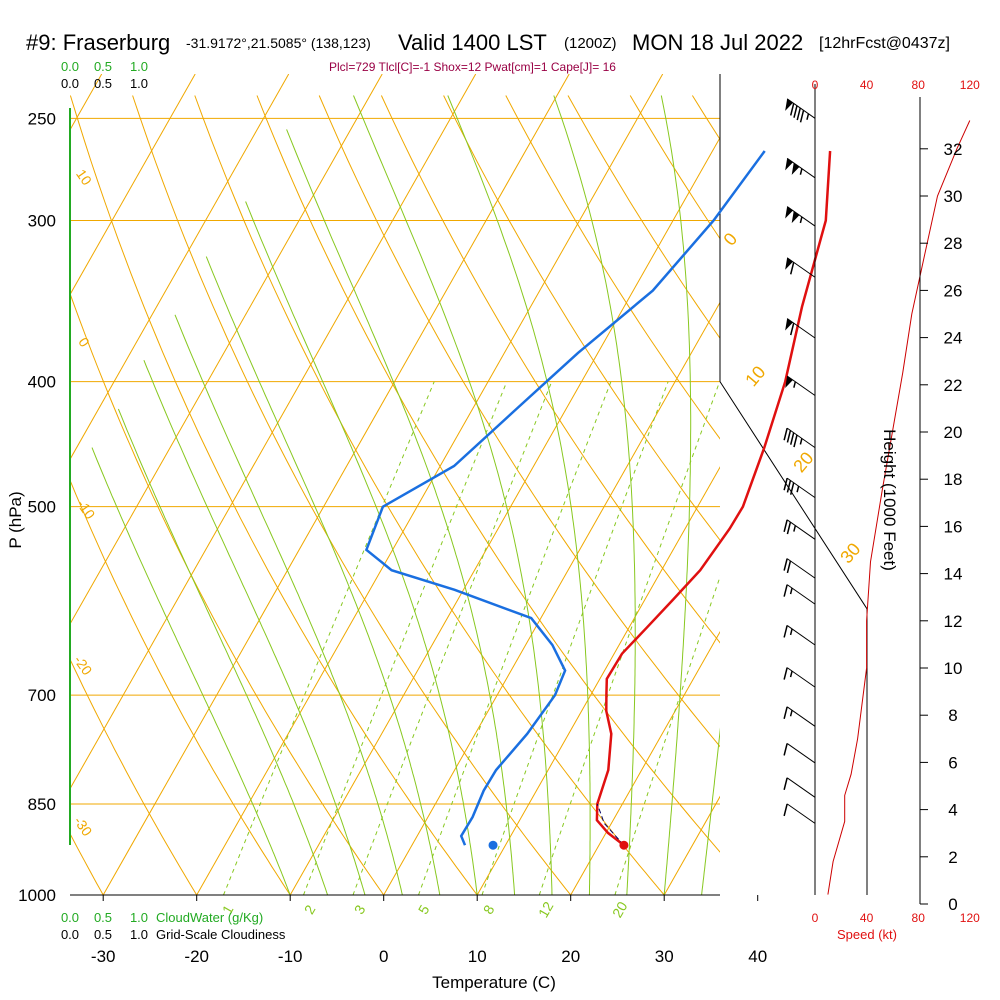  I want to click on cloudiness-tick-top: 0.5, so click(103, 83).